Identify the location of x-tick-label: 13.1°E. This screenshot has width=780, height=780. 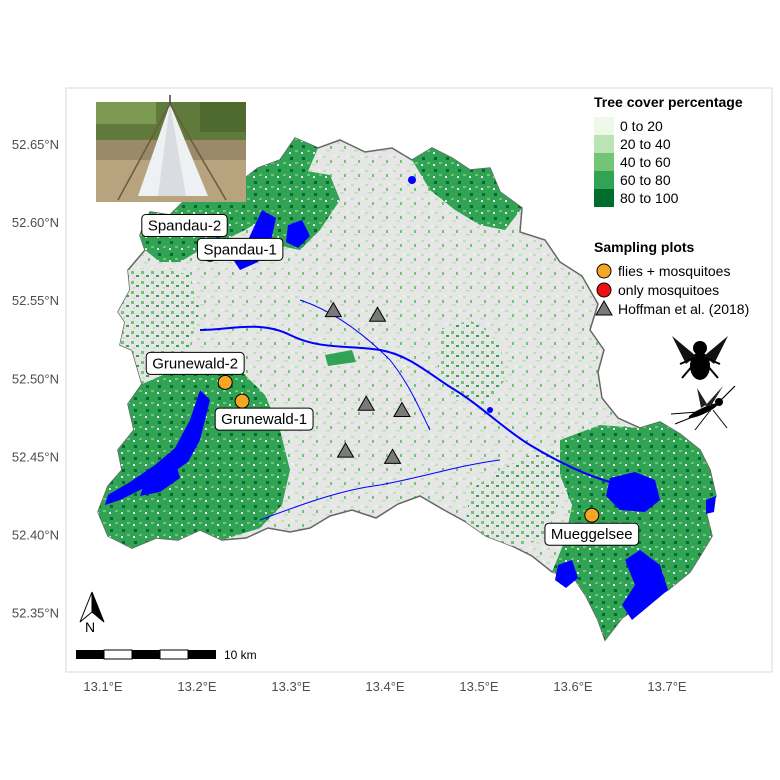
(103, 686).